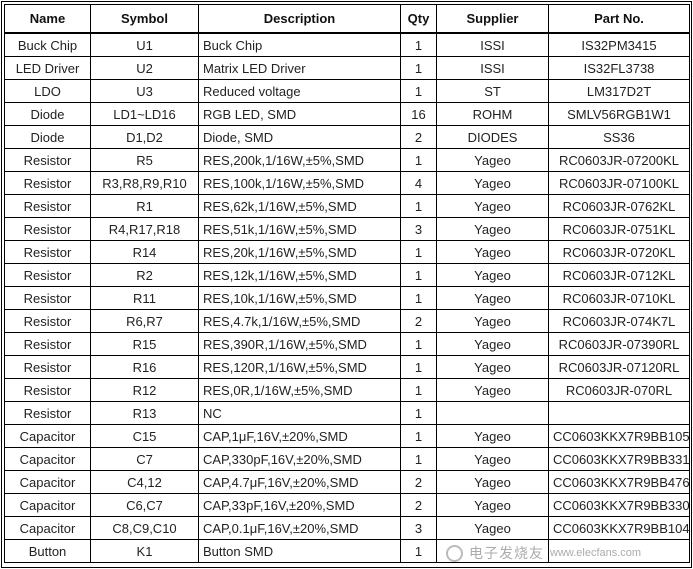 The image size is (693, 569). Describe the element at coordinates (619, 183) in the screenshot. I see `cell-part-no: RC0603JR-07100KL` at that location.